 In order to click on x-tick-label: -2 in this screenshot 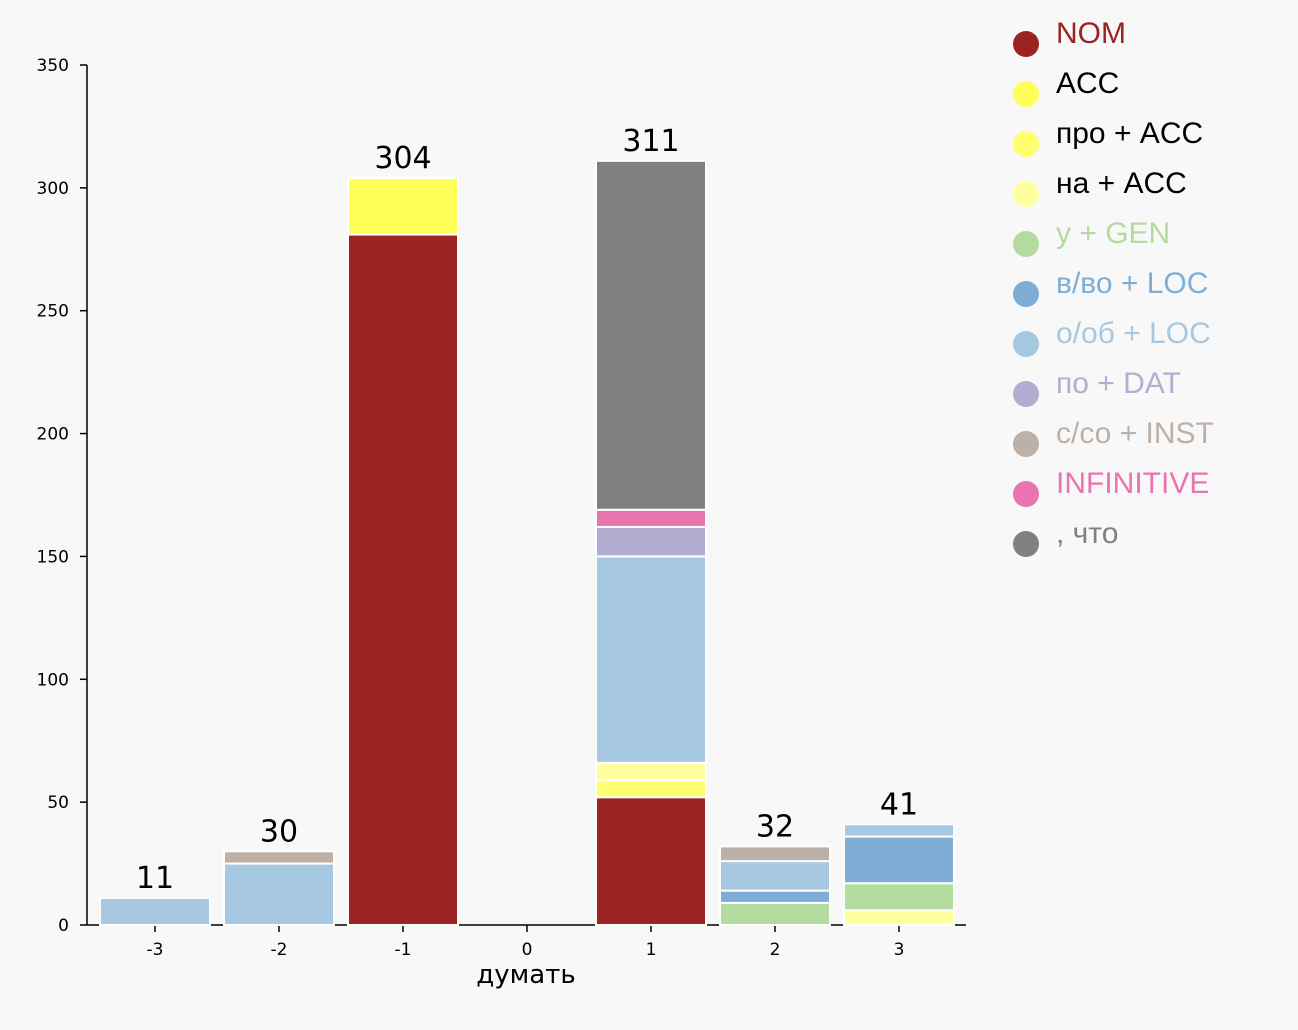, I will do `click(279, 950)`.